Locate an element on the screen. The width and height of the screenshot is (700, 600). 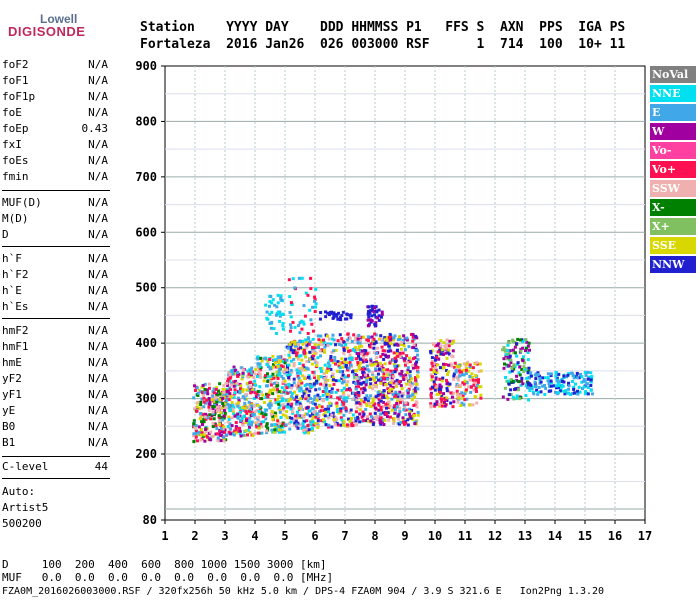
param-name: yF1 is located at coordinates (12, 394).